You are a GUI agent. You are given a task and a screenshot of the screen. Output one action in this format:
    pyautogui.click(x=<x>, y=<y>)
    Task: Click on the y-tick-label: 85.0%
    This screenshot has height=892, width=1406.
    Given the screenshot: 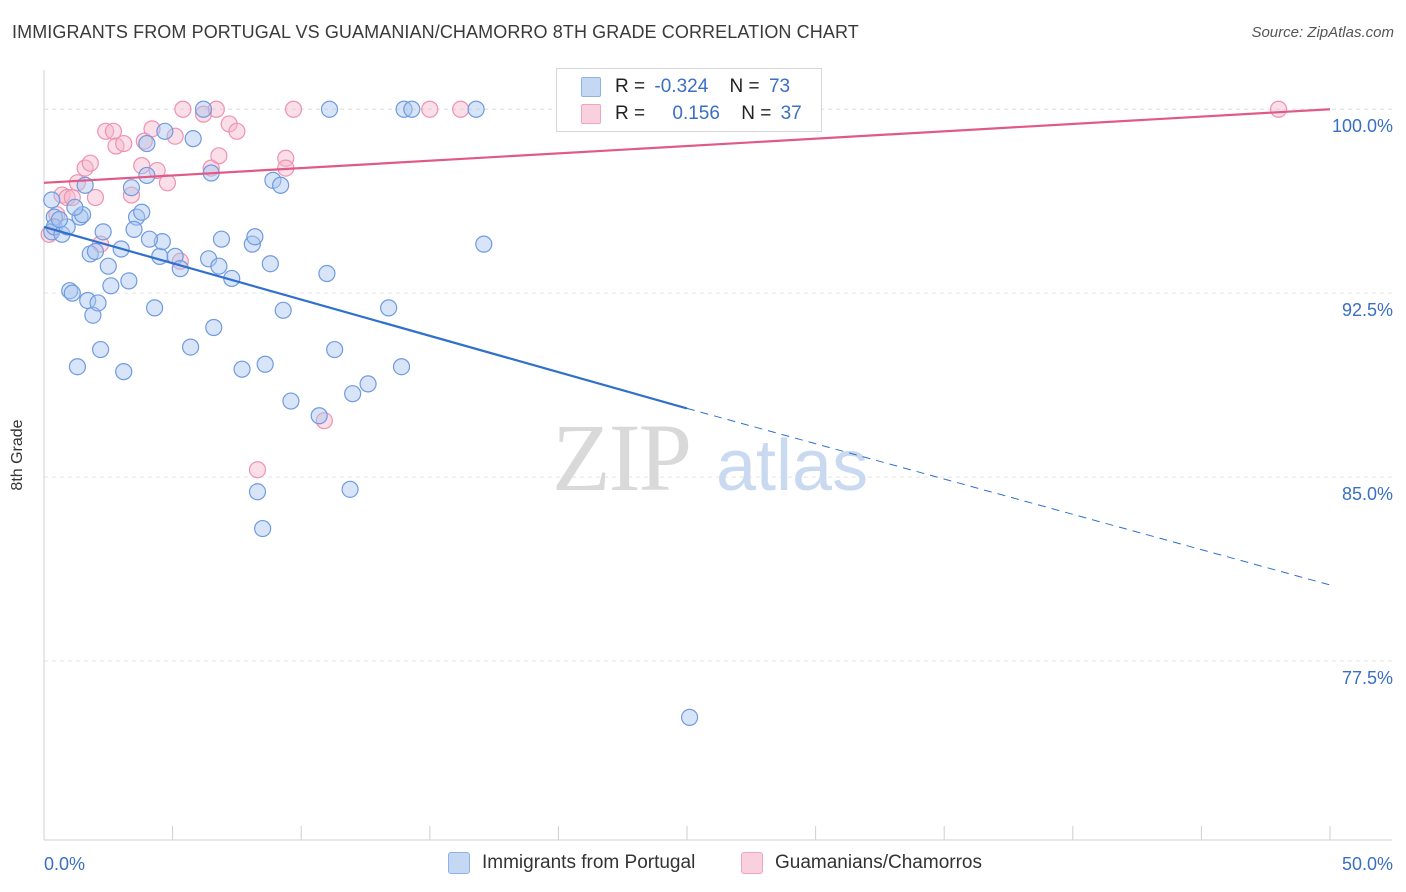 What is the action you would take?
    pyautogui.click(x=1367, y=494)
    